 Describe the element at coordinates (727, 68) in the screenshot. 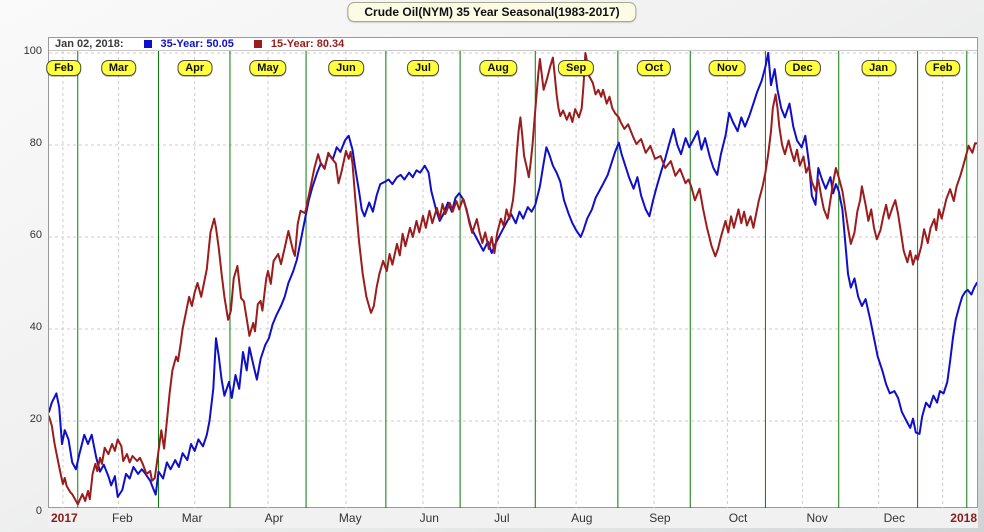

I see `month-badge-9-nov: Nov` at that location.